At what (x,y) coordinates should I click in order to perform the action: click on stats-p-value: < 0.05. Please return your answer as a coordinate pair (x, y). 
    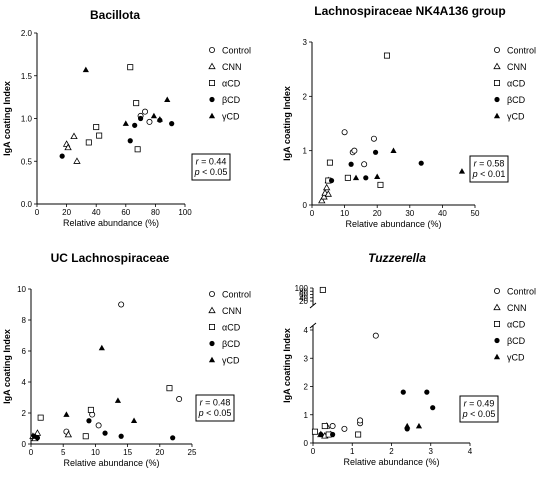
    Looking at the image, I should click on (214, 172).